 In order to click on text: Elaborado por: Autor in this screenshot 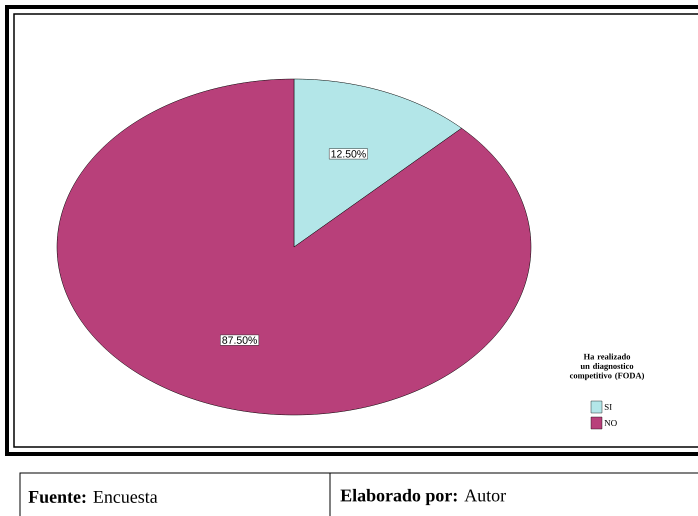, I will do `click(423, 497)`.